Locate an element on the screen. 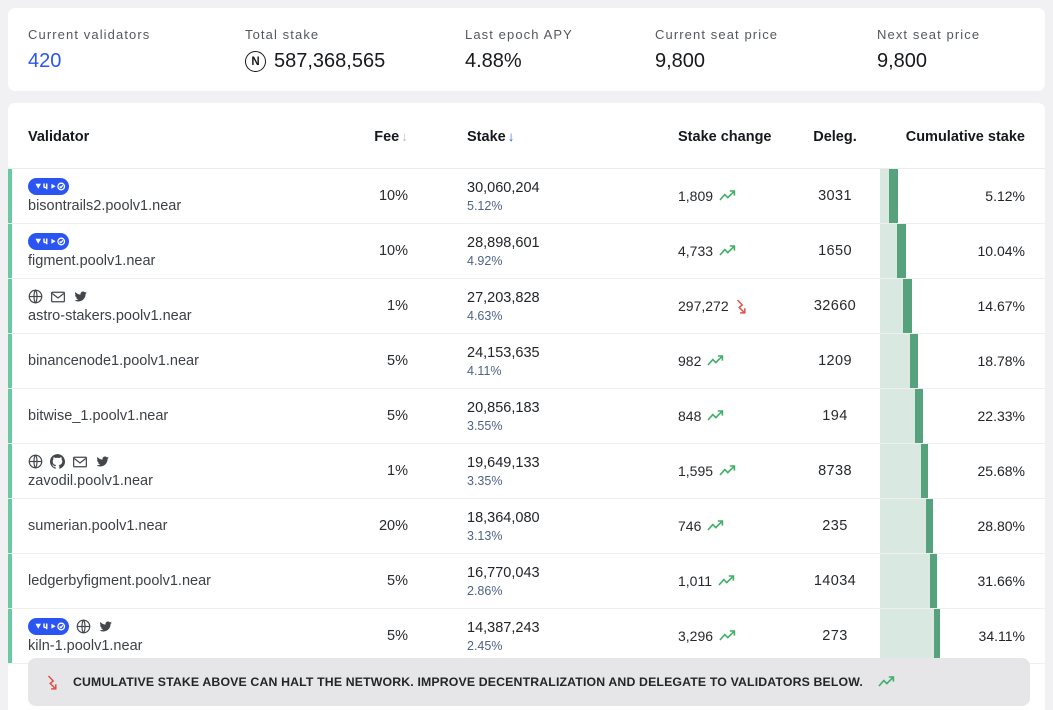 The width and height of the screenshot is (1053, 710). deleg-value: 1650 is located at coordinates (835, 251).